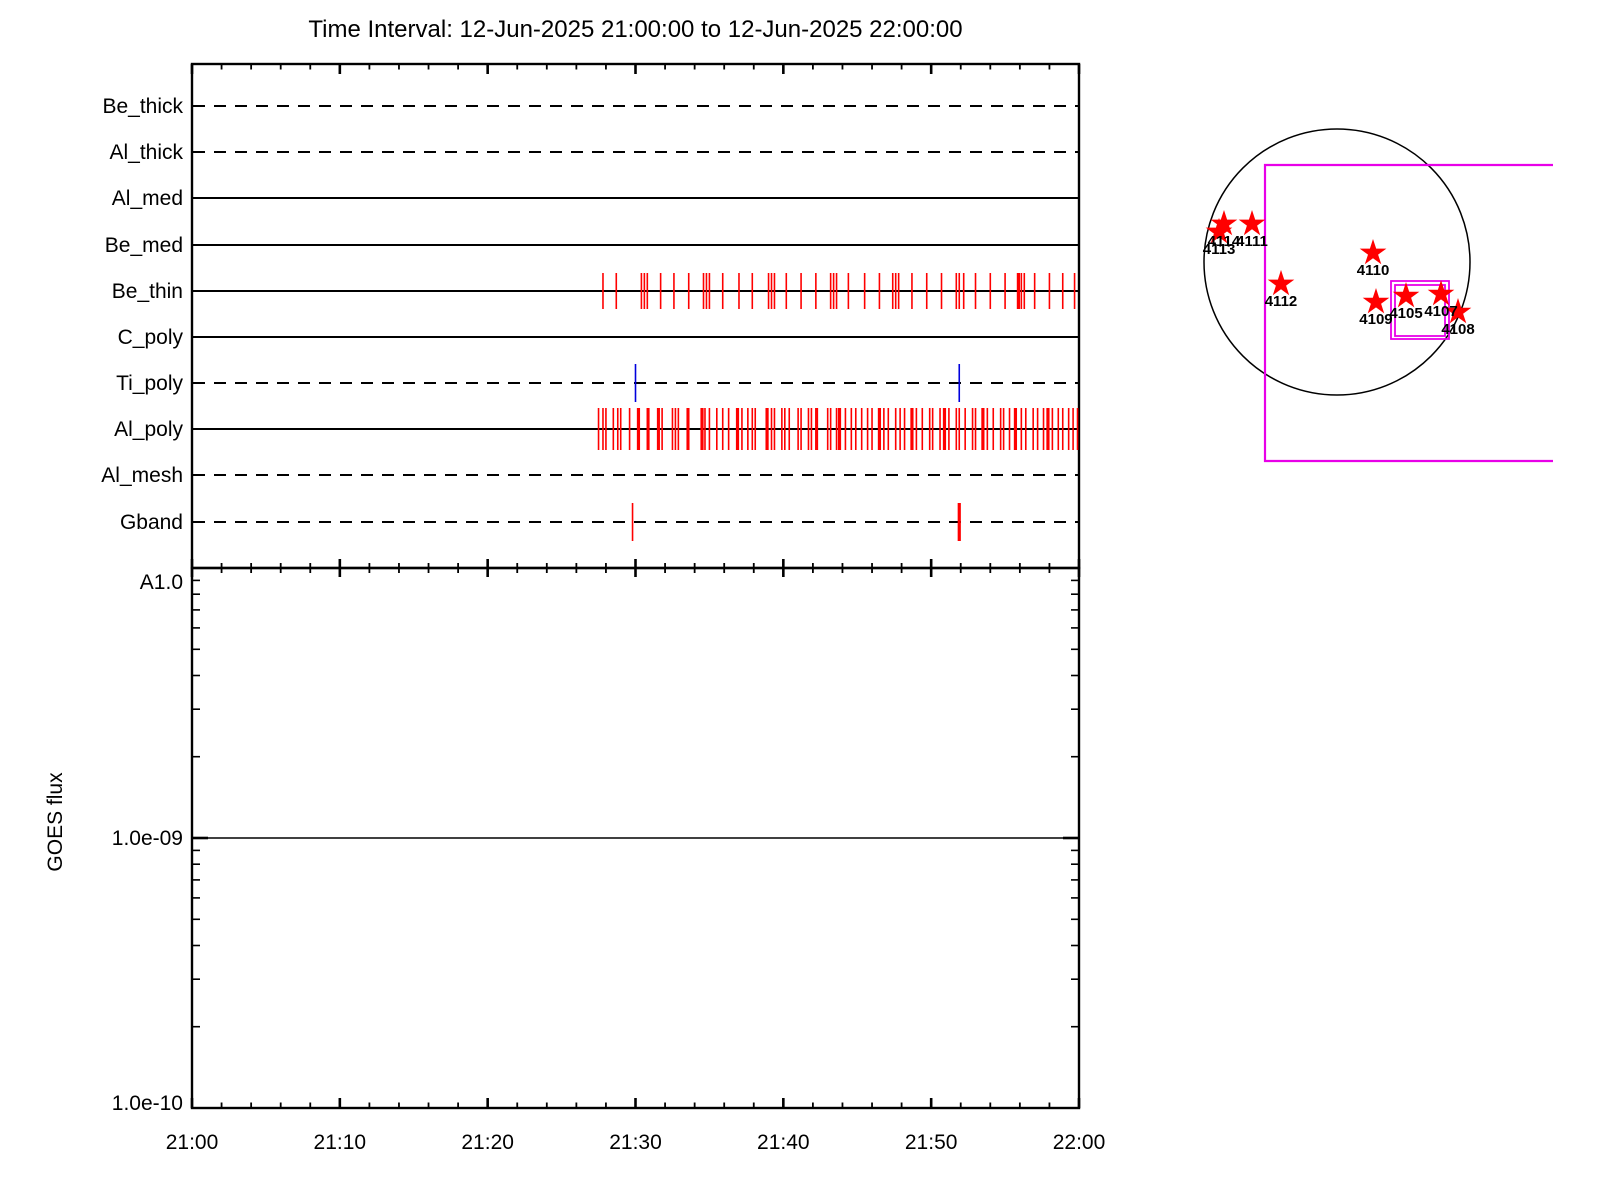 This screenshot has height=1200, width=1600. What do you see at coordinates (151, 337) in the screenshot?
I see `row-label-C_poly: C_poly` at bounding box center [151, 337].